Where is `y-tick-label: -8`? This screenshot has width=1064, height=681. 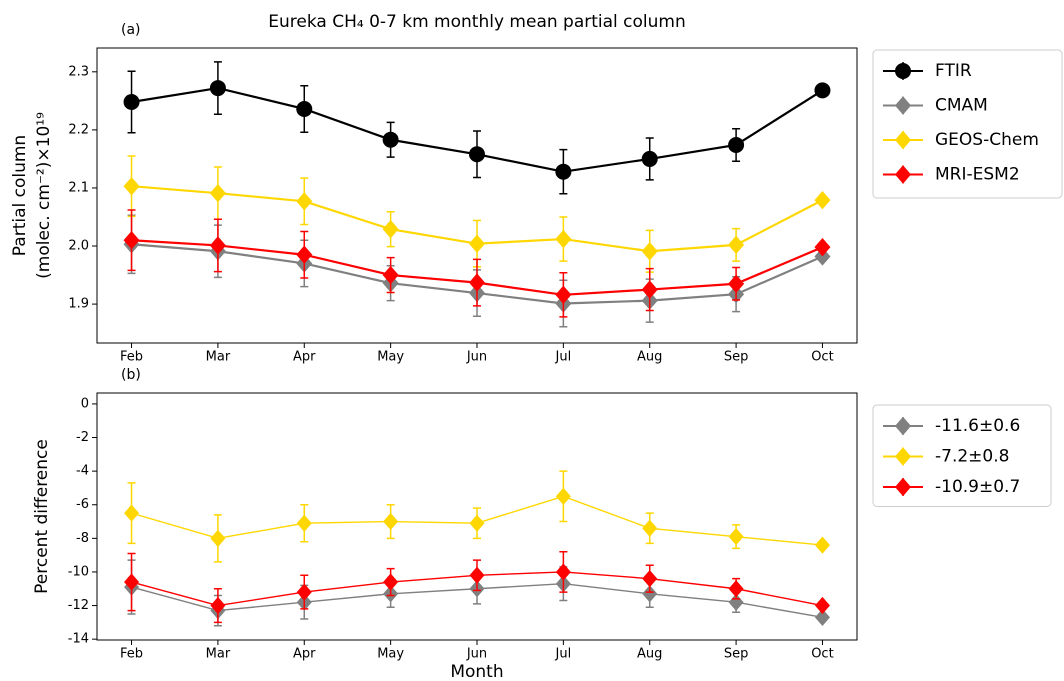 y-tick-label: -8 is located at coordinates (82, 538).